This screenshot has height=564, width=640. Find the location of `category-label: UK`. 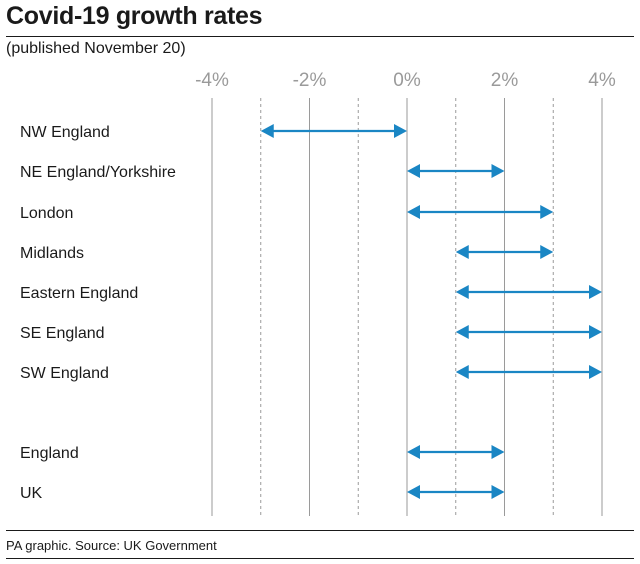

category-label: UK is located at coordinates (31, 493).